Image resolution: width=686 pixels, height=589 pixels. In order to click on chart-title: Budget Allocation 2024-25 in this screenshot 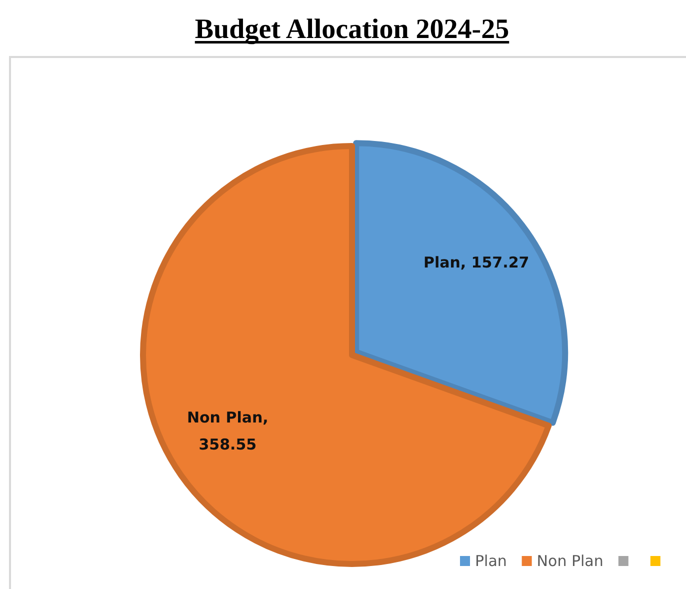, I will do `click(352, 29)`.